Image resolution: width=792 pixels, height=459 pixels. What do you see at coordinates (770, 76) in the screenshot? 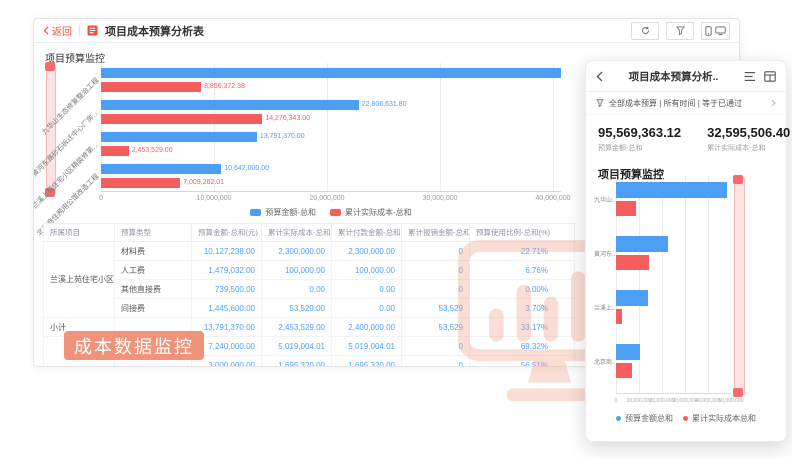
I see `table-grid-icon` at bounding box center [770, 76].